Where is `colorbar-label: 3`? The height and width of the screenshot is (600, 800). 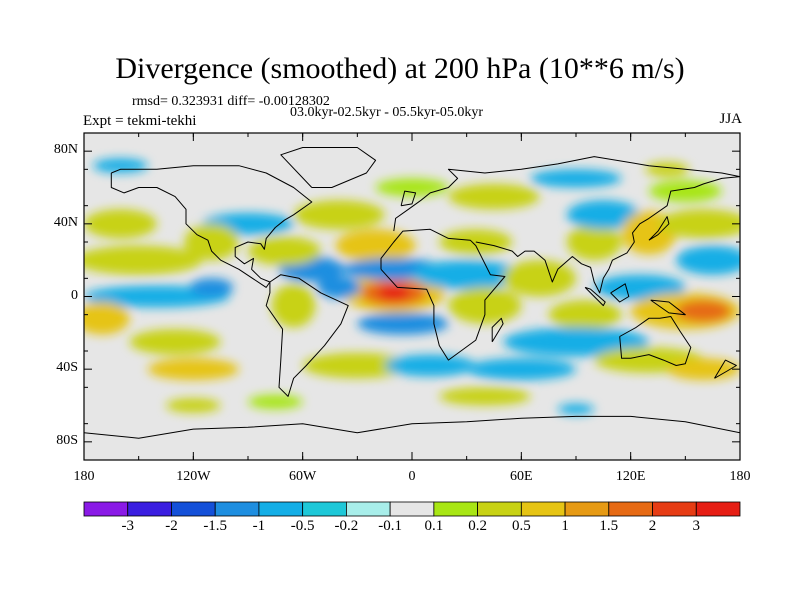 colorbar-label: 3 is located at coordinates (696, 526).